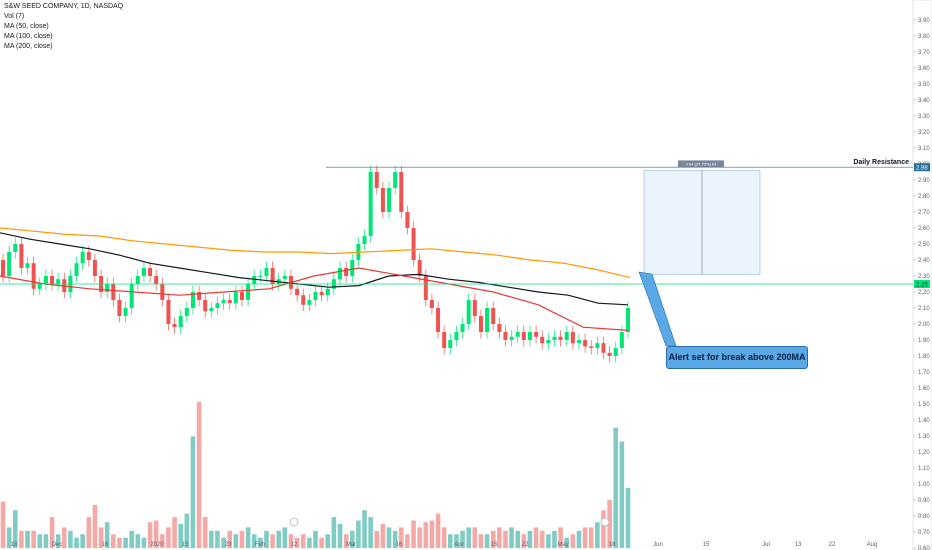 The width and height of the screenshot is (932, 550). What do you see at coordinates (105, 545) in the screenshot?
I see `date-tick-label: 16` at bounding box center [105, 545].